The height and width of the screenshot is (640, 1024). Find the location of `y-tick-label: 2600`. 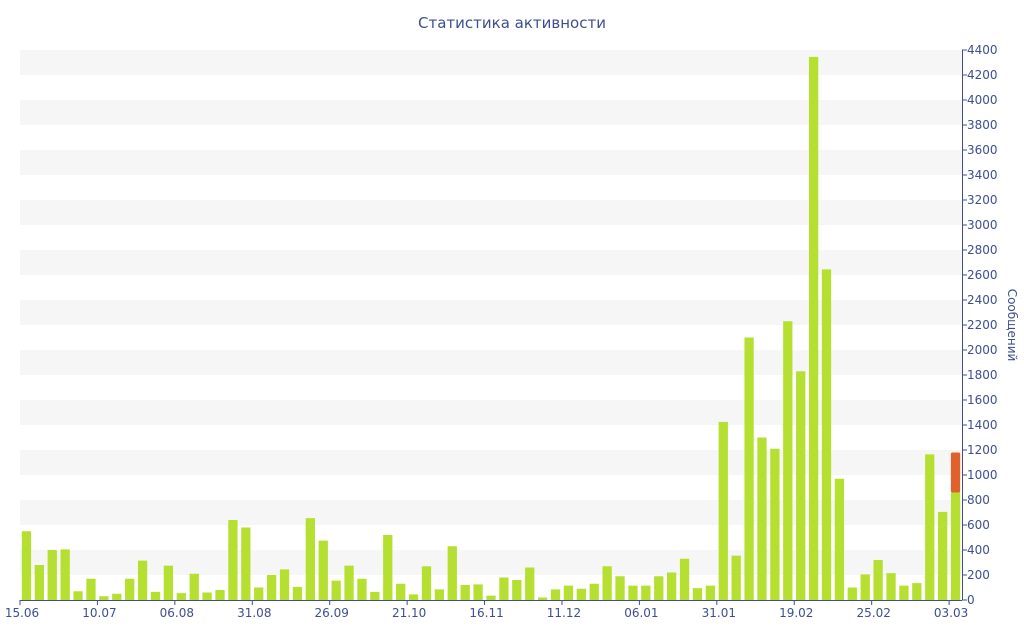

y-tick-label: 2600 is located at coordinates (982, 275).